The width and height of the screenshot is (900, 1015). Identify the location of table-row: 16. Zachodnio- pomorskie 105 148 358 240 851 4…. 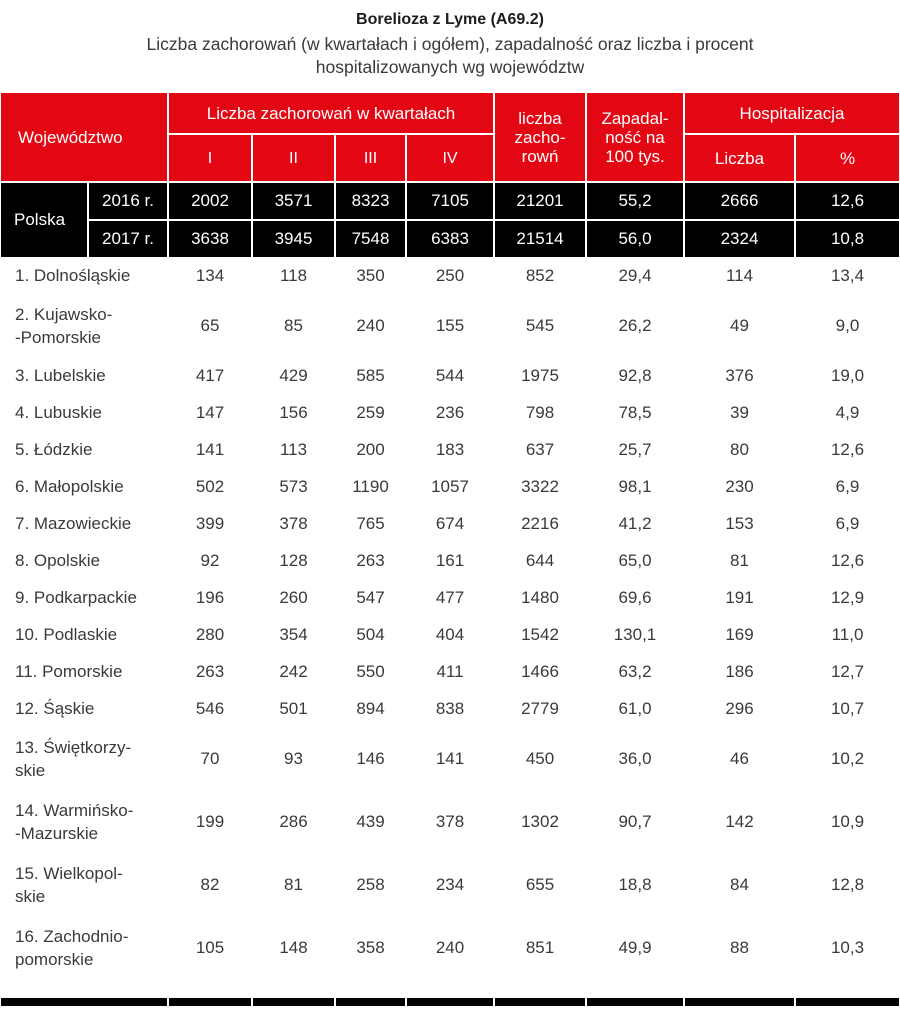
(450, 947).